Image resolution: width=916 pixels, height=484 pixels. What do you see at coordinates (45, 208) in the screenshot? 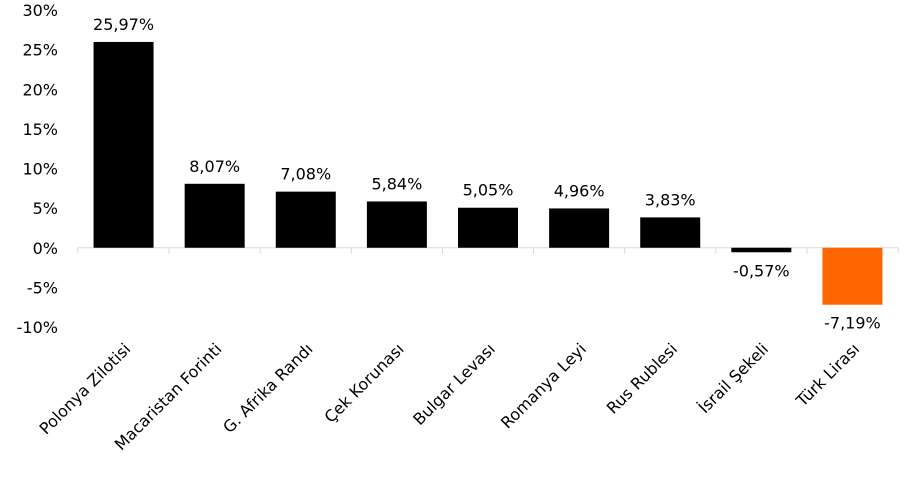
I see `y-tick-label: 5%` at bounding box center [45, 208].